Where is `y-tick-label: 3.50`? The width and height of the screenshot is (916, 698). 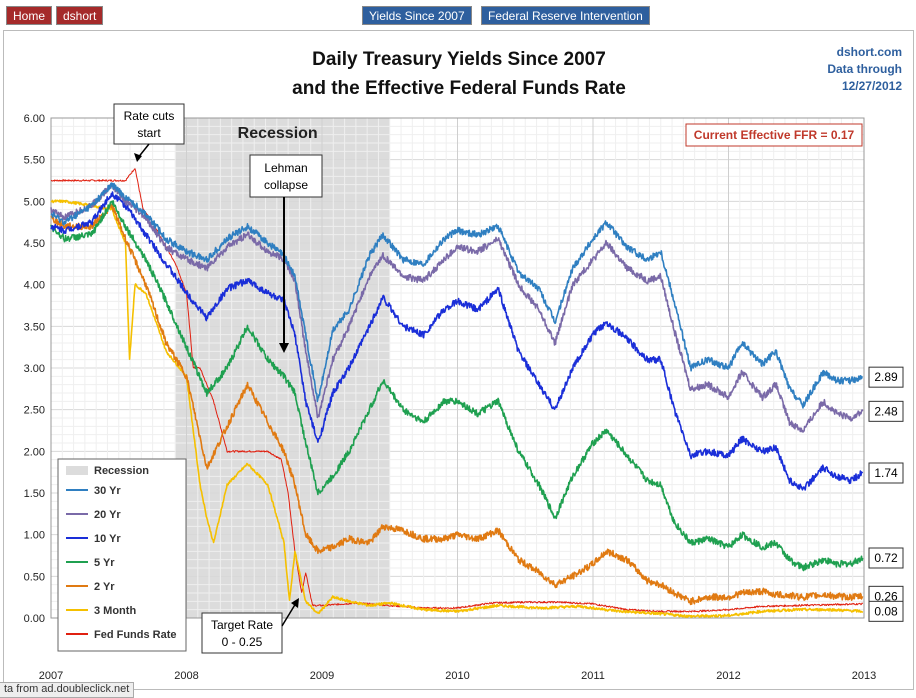
y-tick-label: 3.50 is located at coordinates (34, 327).